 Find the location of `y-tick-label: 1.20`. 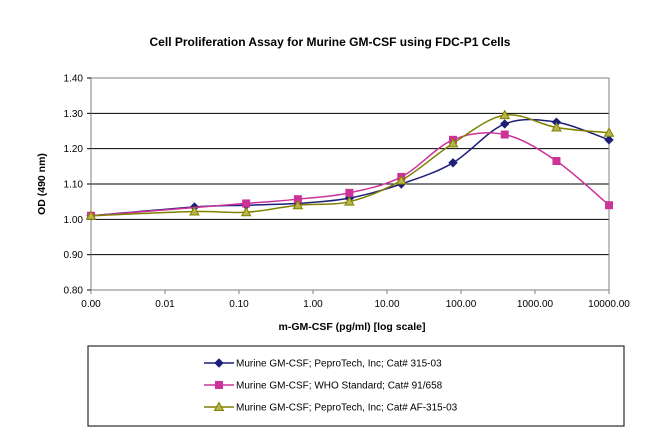

y-tick-label: 1.20 is located at coordinates (74, 149).